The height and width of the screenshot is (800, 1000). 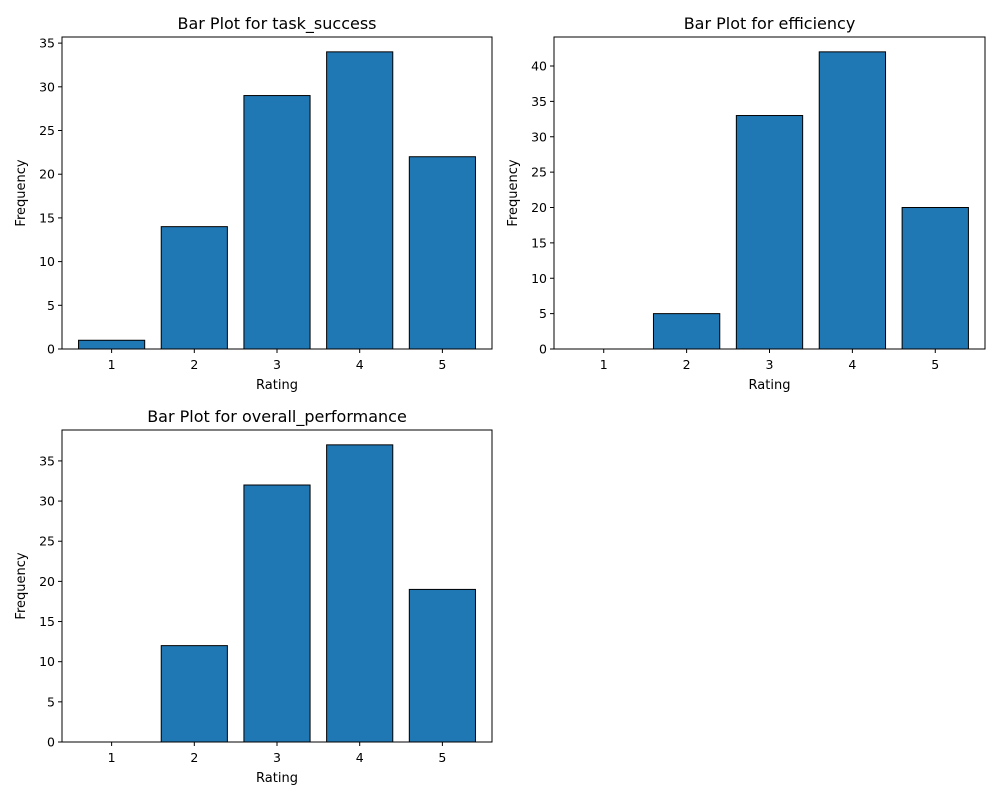 What do you see at coordinates (770, 23) in the screenshot?
I see `chart-title: Bar Plot for efficiency` at bounding box center [770, 23].